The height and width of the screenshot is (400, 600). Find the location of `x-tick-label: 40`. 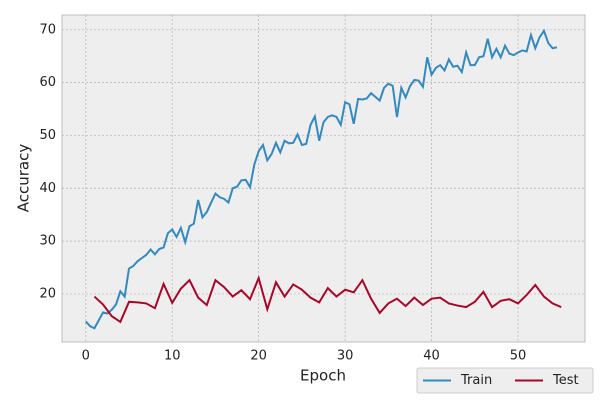

x-tick-label: 40 is located at coordinates (431, 356).